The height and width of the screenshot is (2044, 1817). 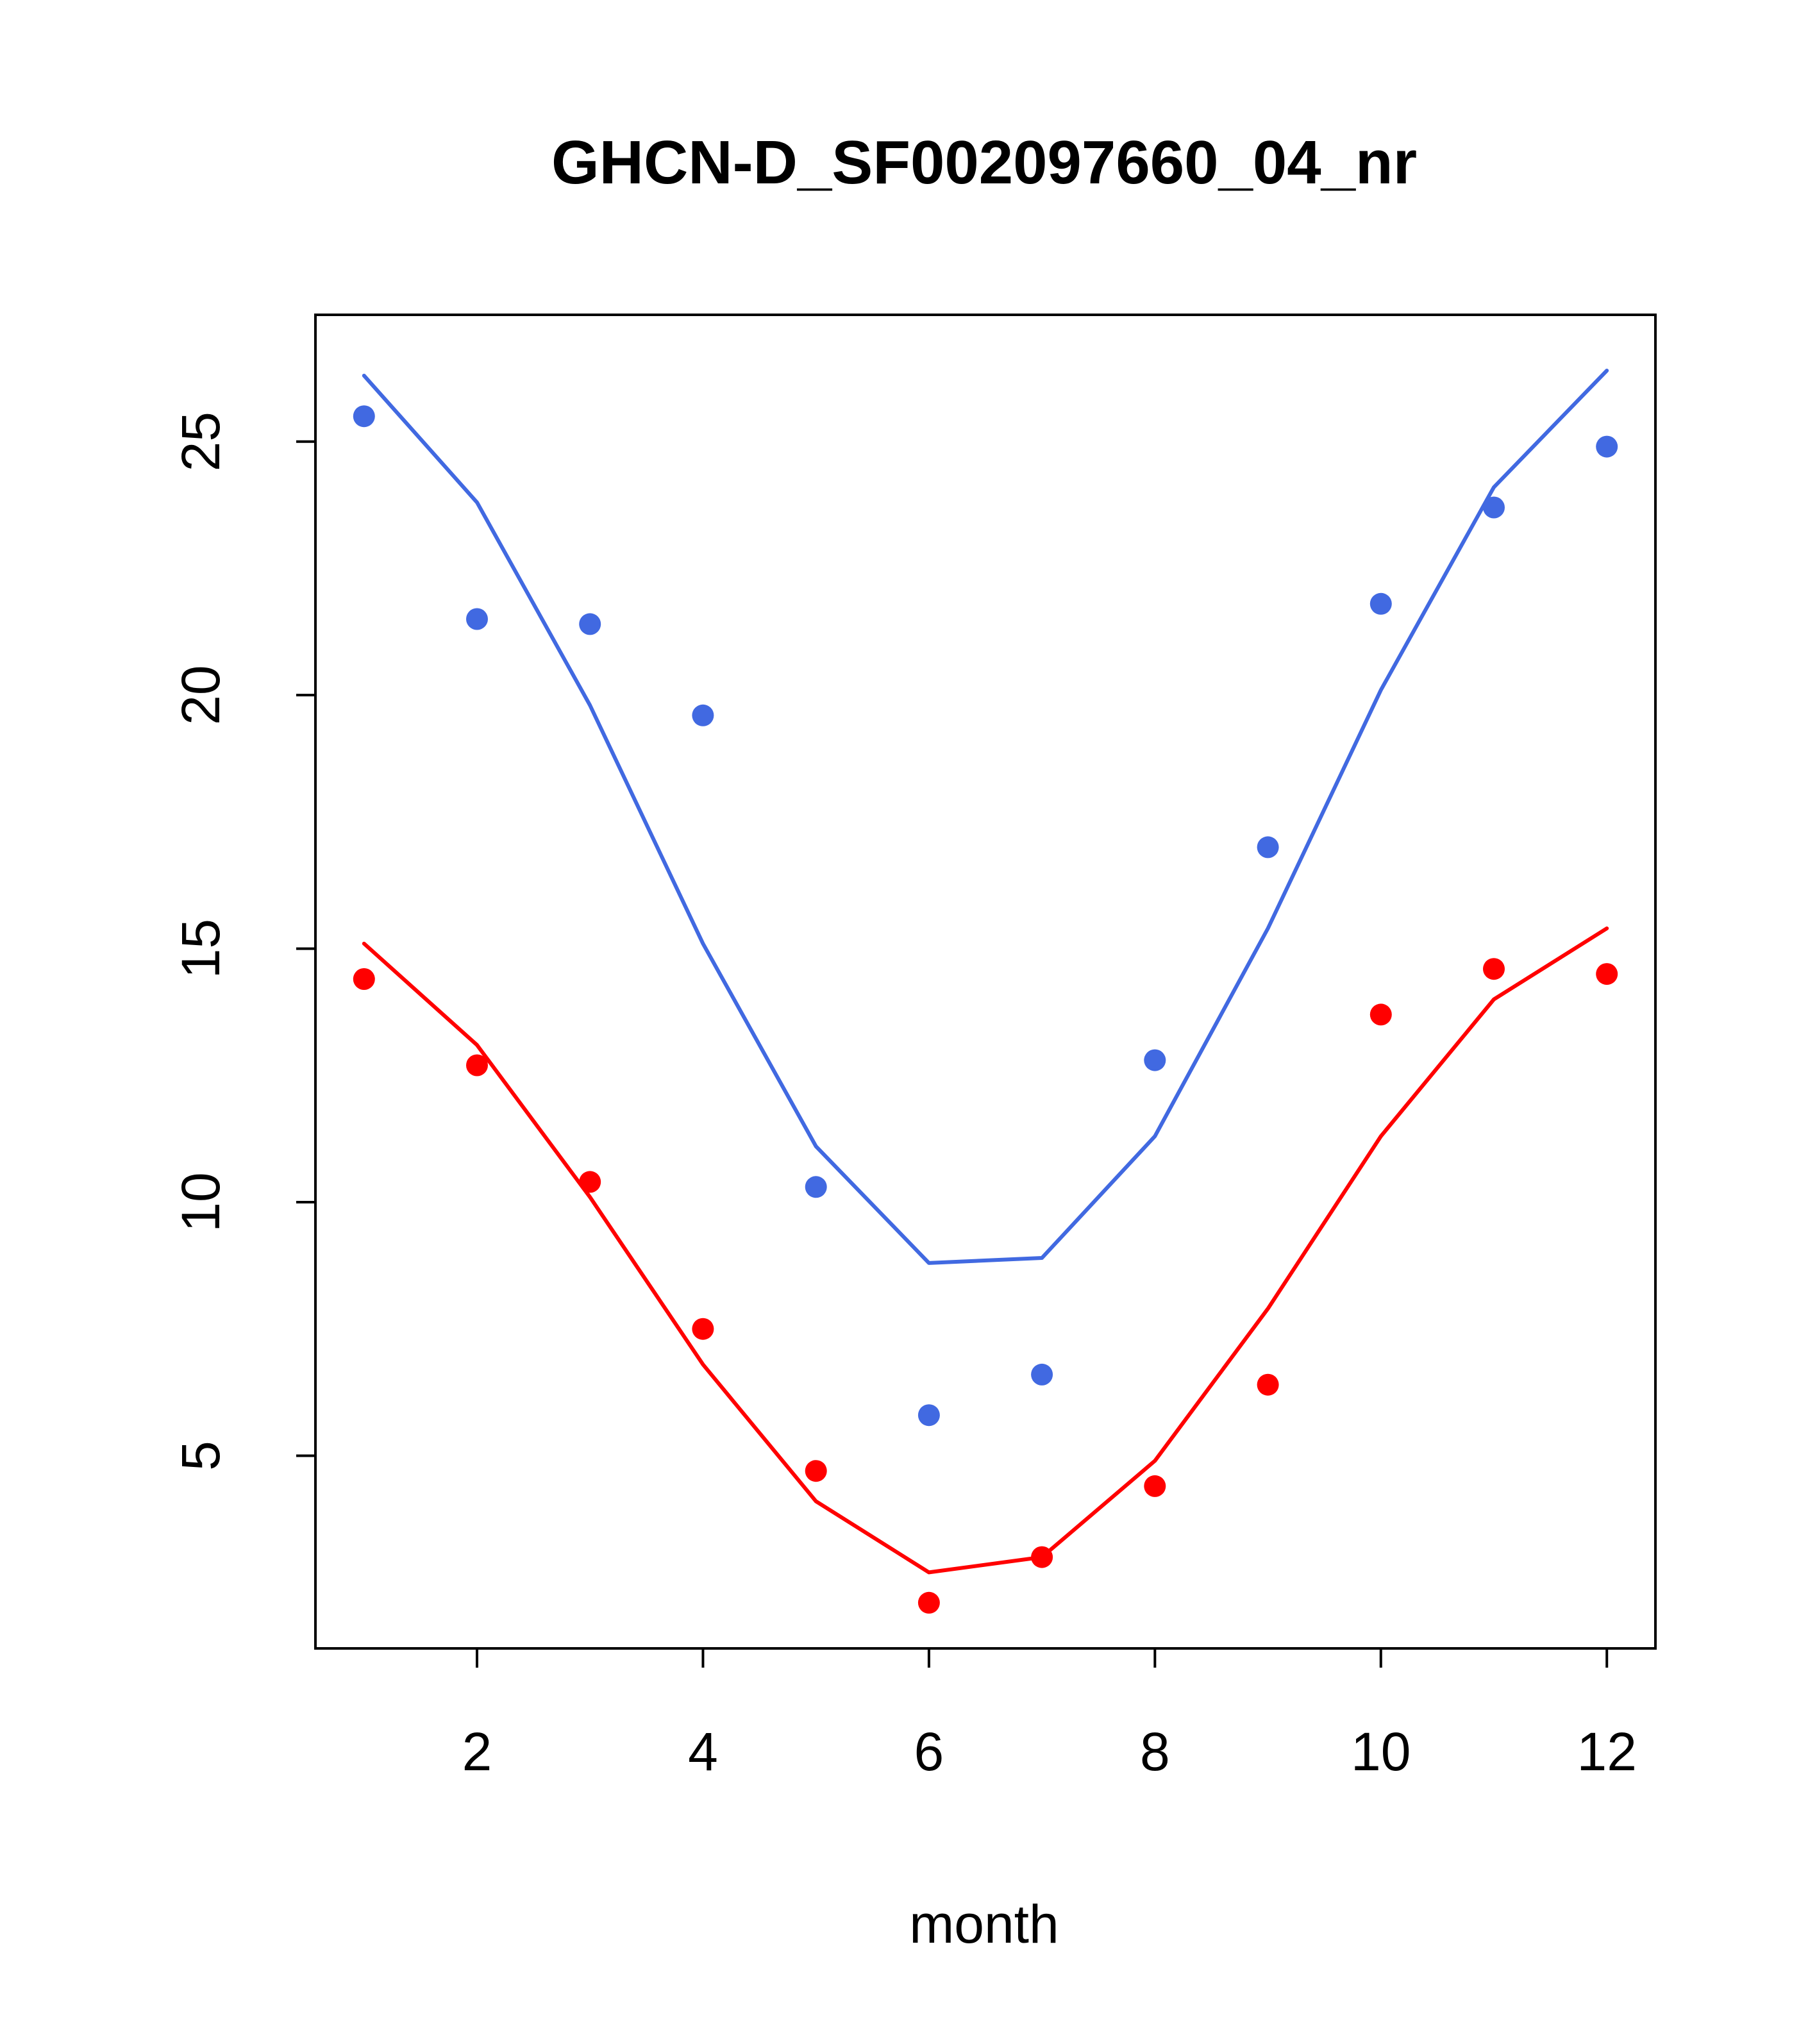 I want to click on y-tick-label-15: 15, so click(x=201, y=949).